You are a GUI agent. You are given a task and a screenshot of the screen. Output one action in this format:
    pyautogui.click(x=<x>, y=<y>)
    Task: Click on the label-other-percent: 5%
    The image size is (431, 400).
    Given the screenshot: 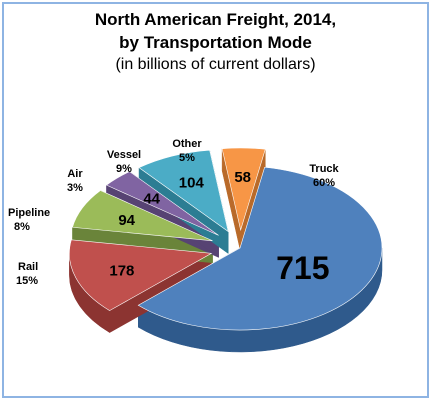 What is the action you would take?
    pyautogui.click(x=187, y=158)
    